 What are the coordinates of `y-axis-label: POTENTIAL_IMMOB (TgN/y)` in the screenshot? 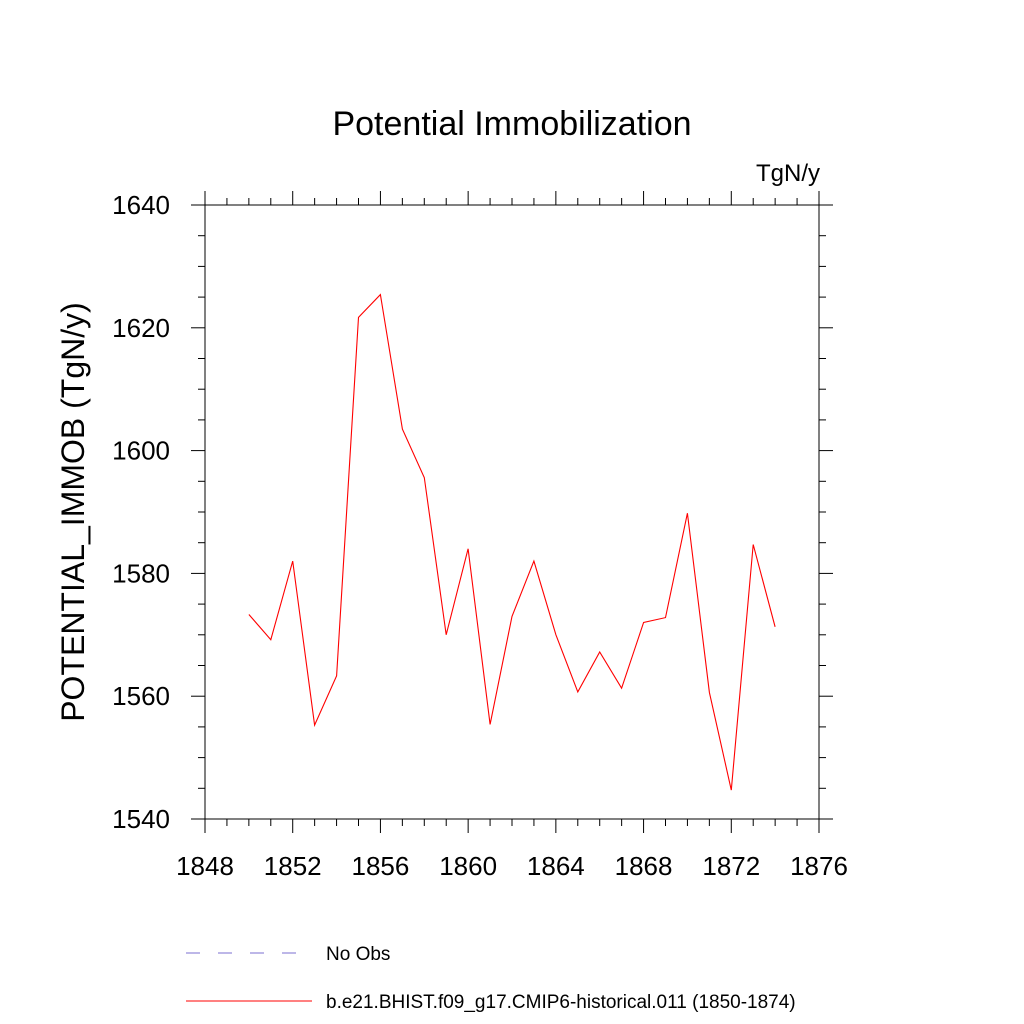 It's located at (73, 512).